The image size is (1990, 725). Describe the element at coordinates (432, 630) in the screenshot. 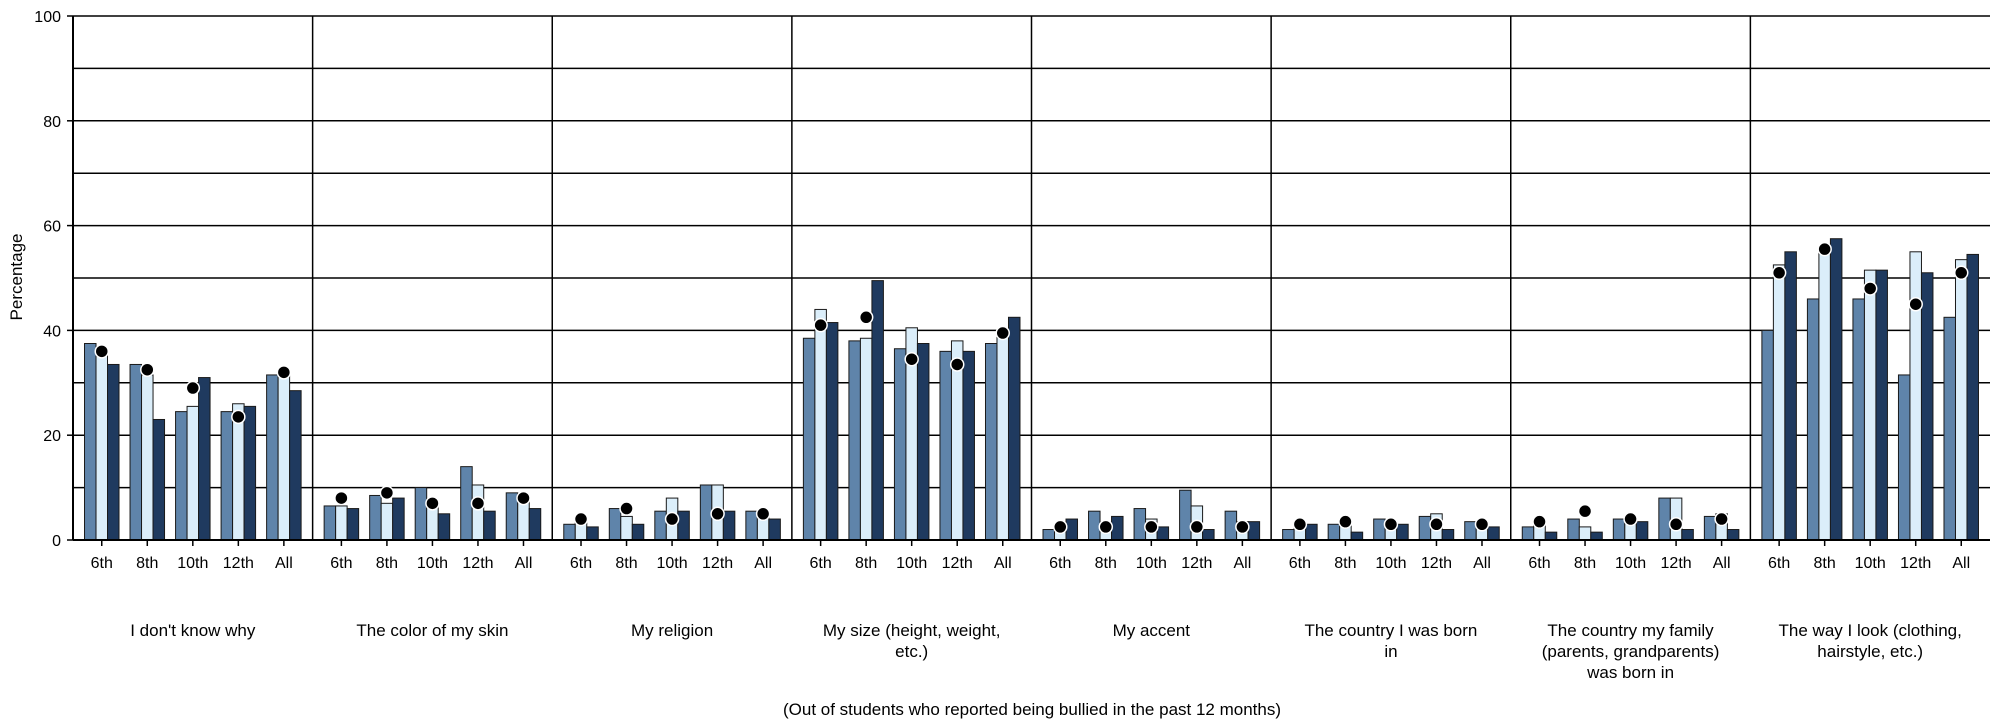

I see `group-label-line: The color of my skin` at that location.